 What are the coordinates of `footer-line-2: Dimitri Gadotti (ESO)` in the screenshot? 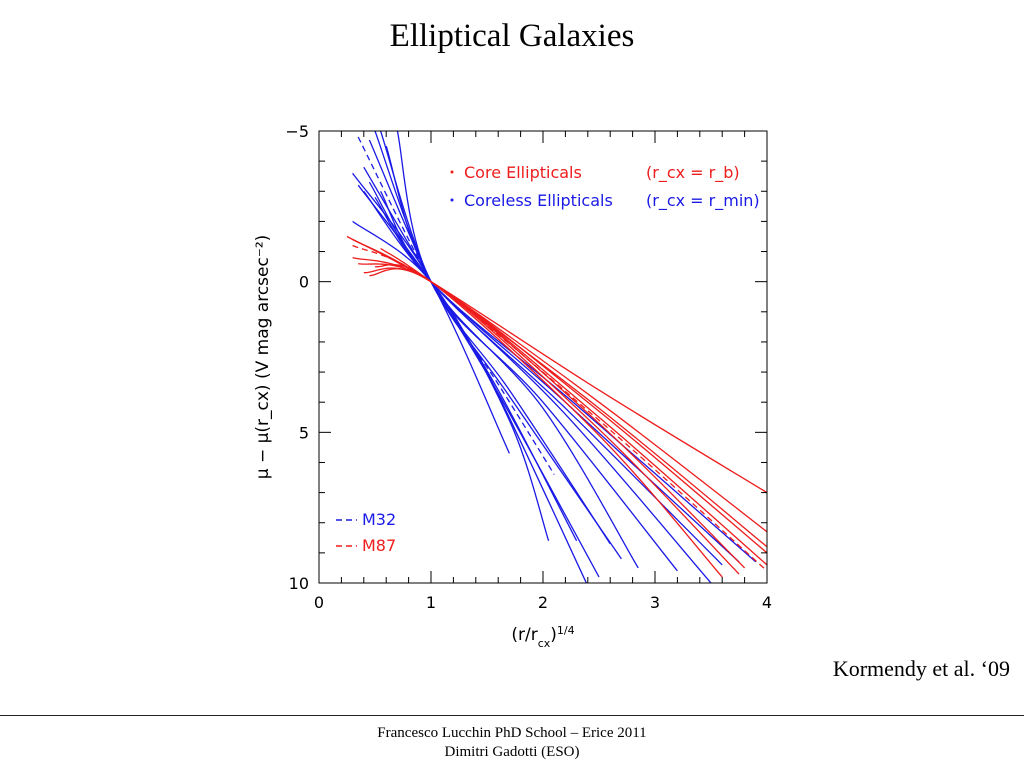 It's located at (512, 752).